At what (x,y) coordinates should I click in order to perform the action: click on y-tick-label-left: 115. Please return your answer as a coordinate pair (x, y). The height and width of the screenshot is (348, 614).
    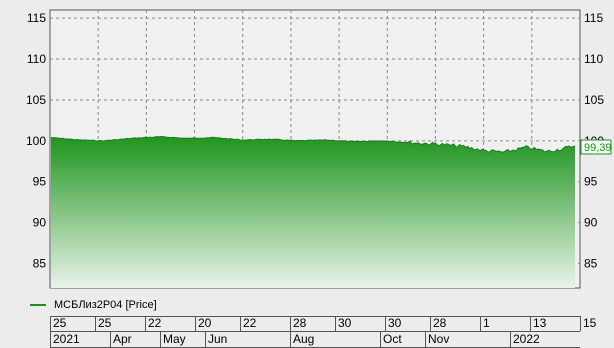
    Looking at the image, I should click on (36, 18).